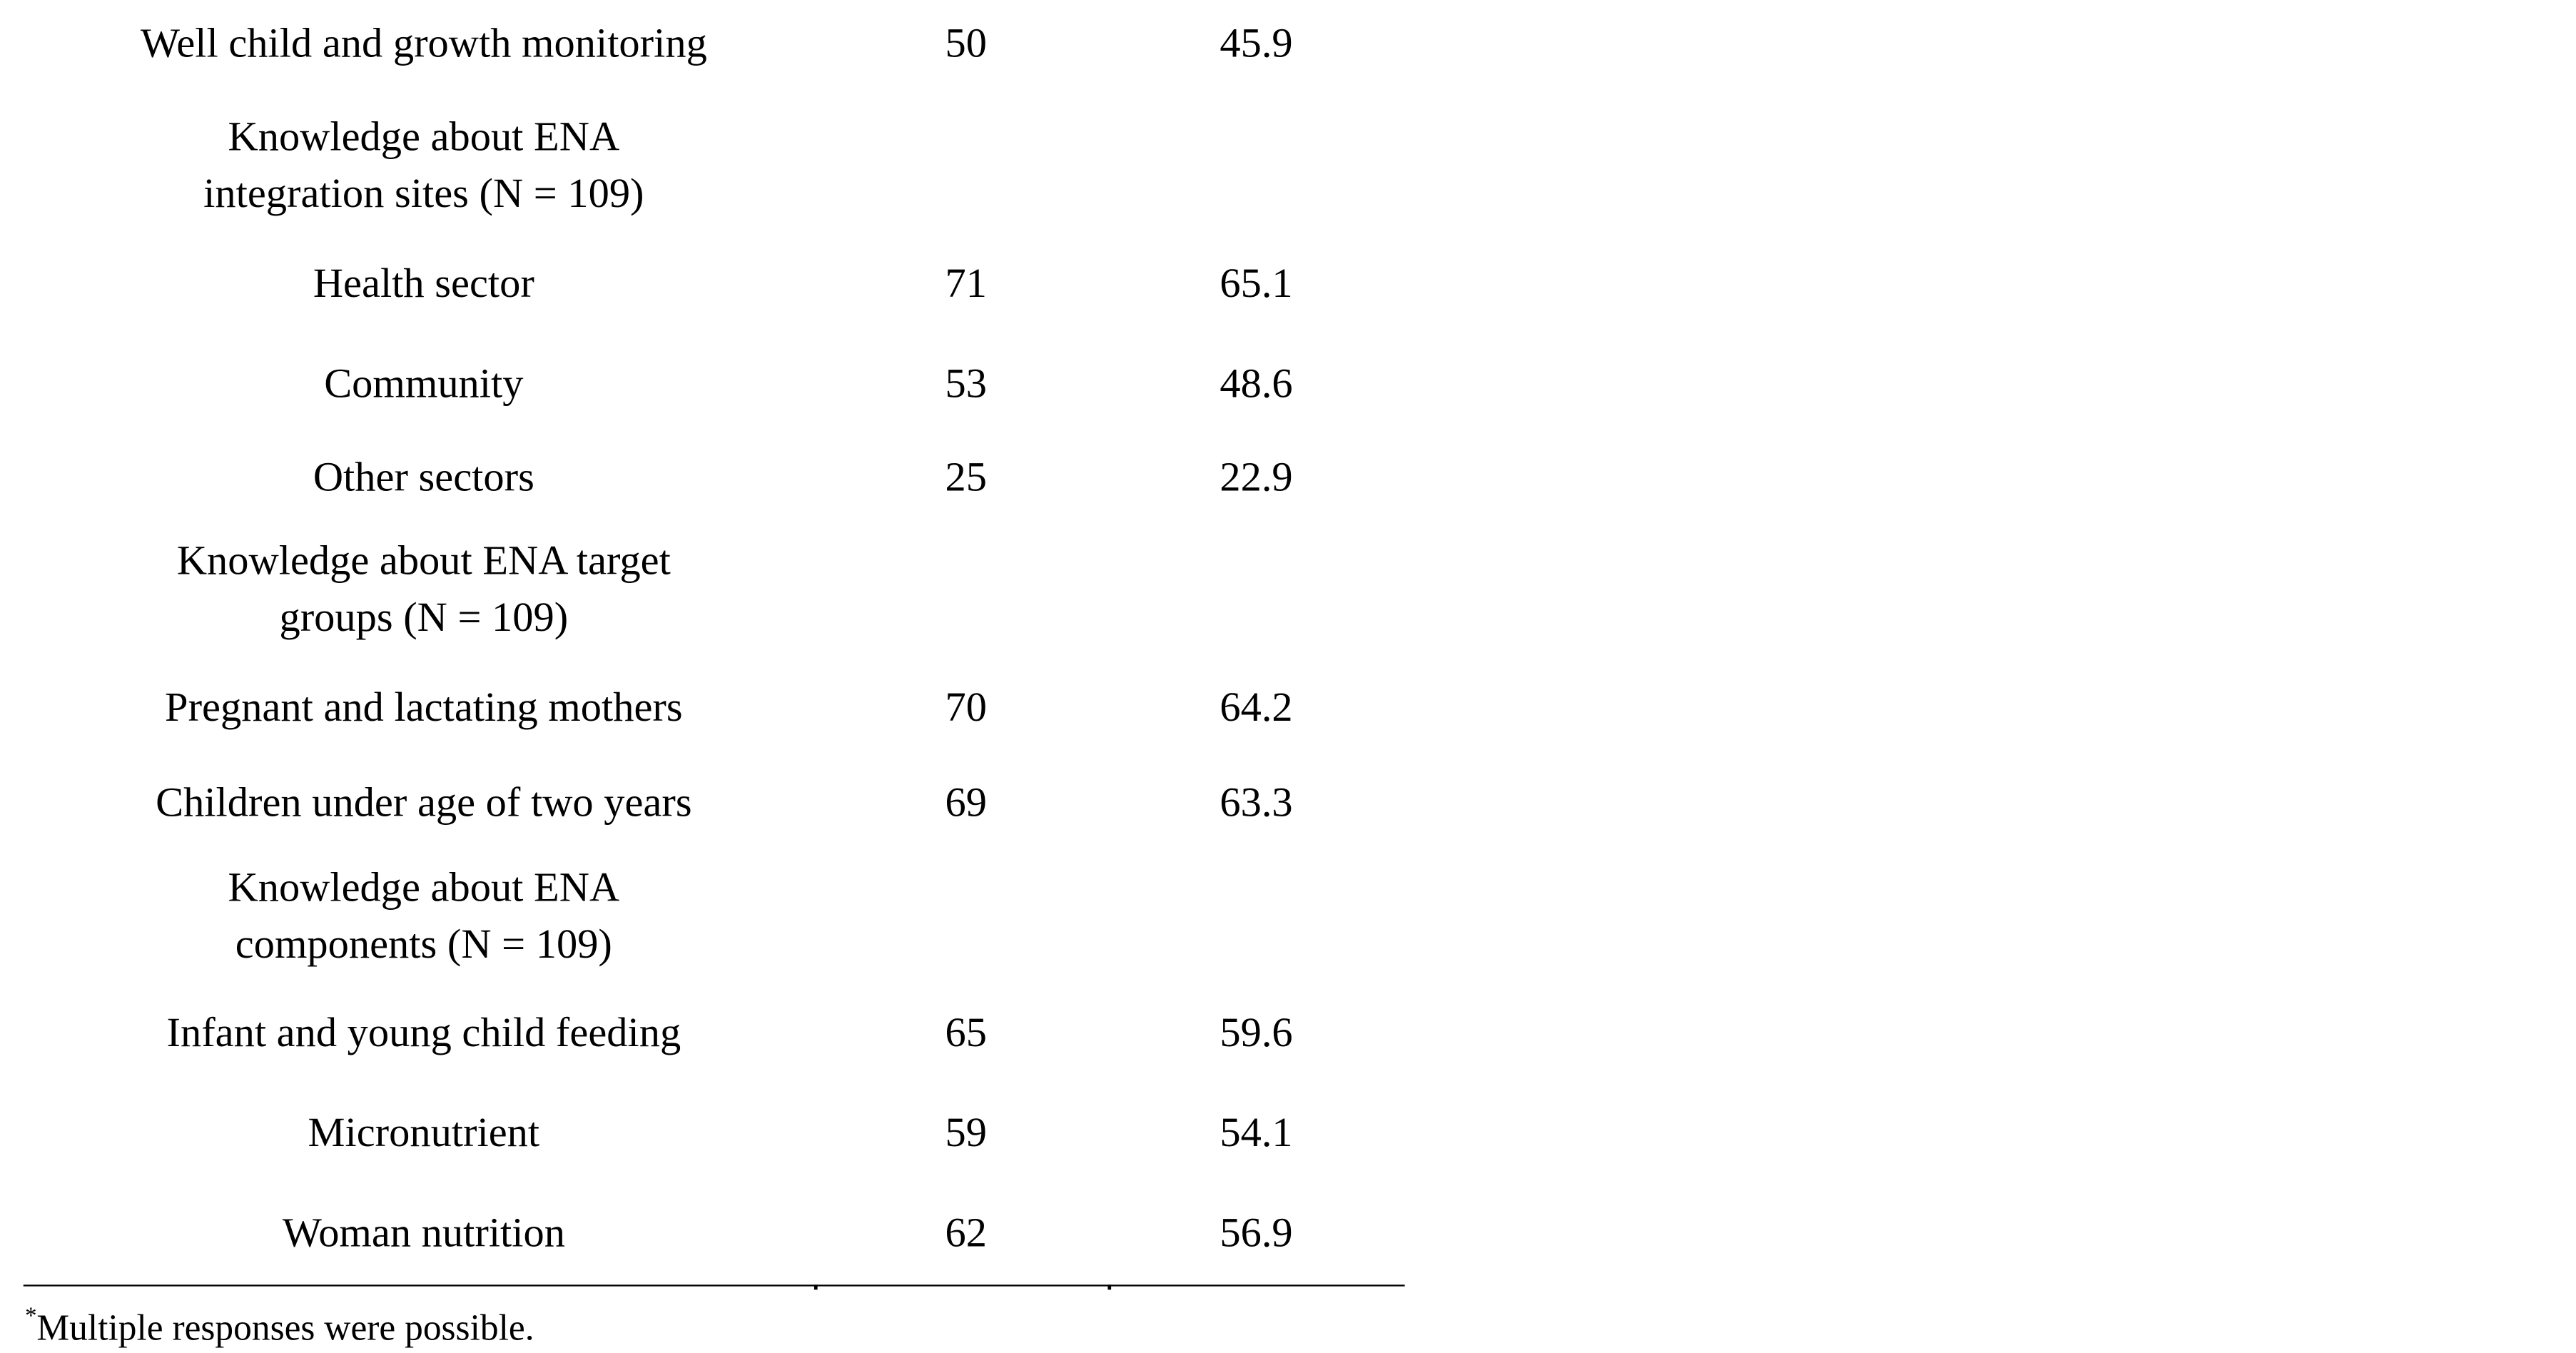 This screenshot has height=1353, width=2576. Describe the element at coordinates (424, 44) in the screenshot. I see `row-label: Well child and growth monitoring` at that location.